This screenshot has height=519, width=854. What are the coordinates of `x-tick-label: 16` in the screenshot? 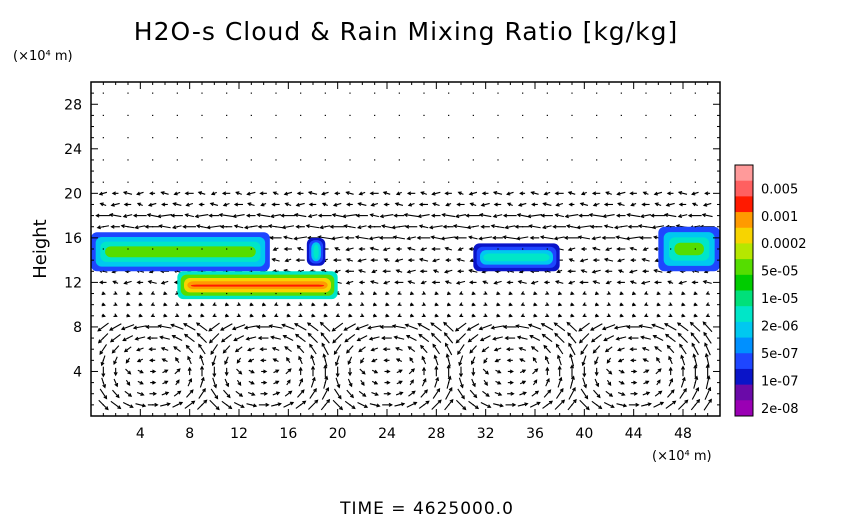 It's located at (288, 434).